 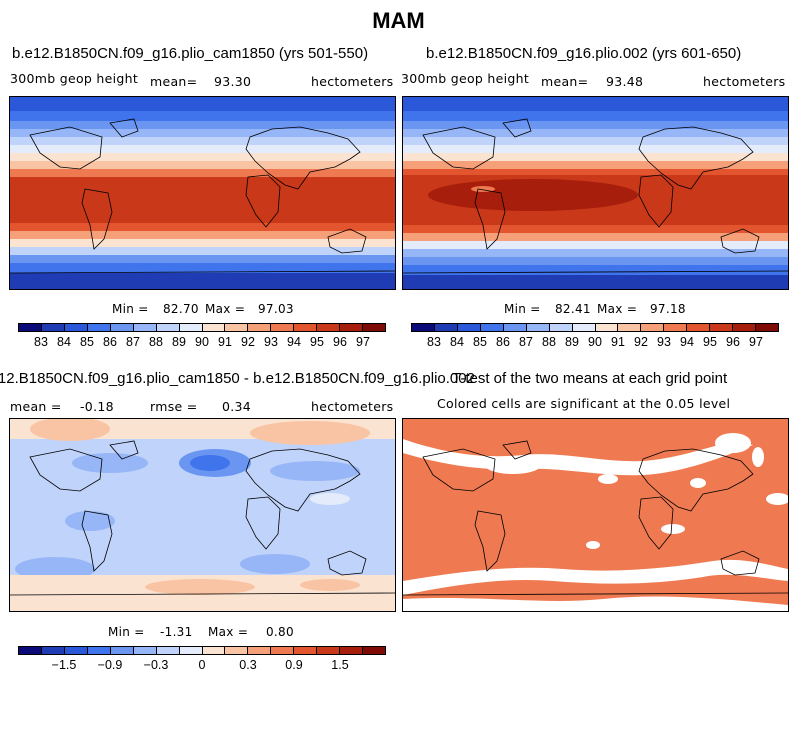 I want to click on panel-3-rmse-label: rmse =, so click(x=174, y=406).